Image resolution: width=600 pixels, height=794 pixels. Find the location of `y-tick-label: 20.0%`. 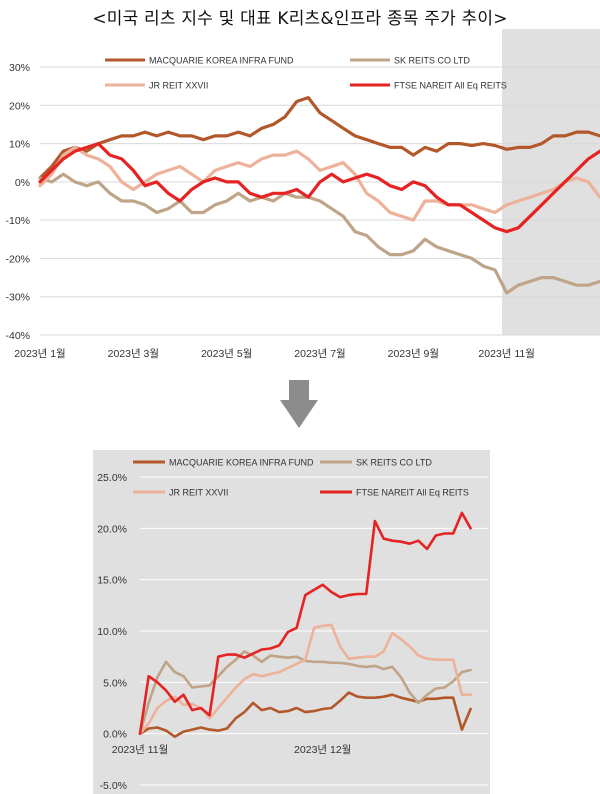

y-tick-label: 20.0% is located at coordinates (112, 529).